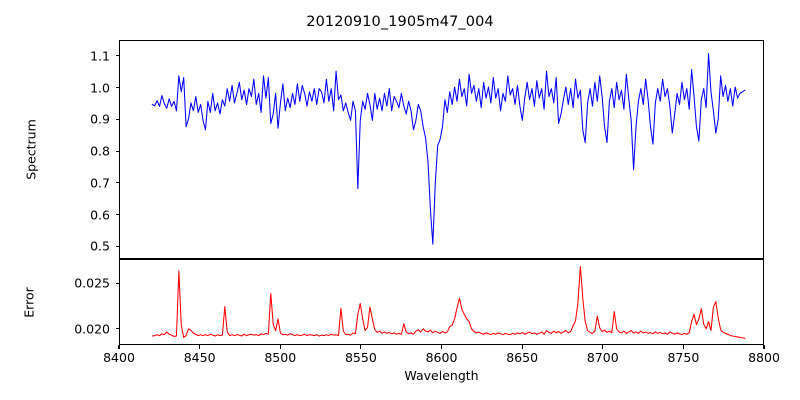 This screenshot has width=800, height=400. Describe the element at coordinates (31, 149) in the screenshot. I see `y-axis-label-spectrum: Spectrum` at that location.